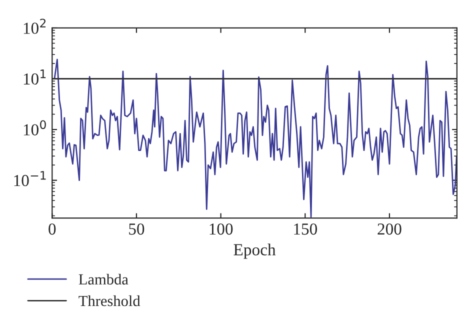 This screenshot has height=333, width=474. What do you see at coordinates (221, 229) in the screenshot?
I see `x-tick-label: 100` at bounding box center [221, 229].